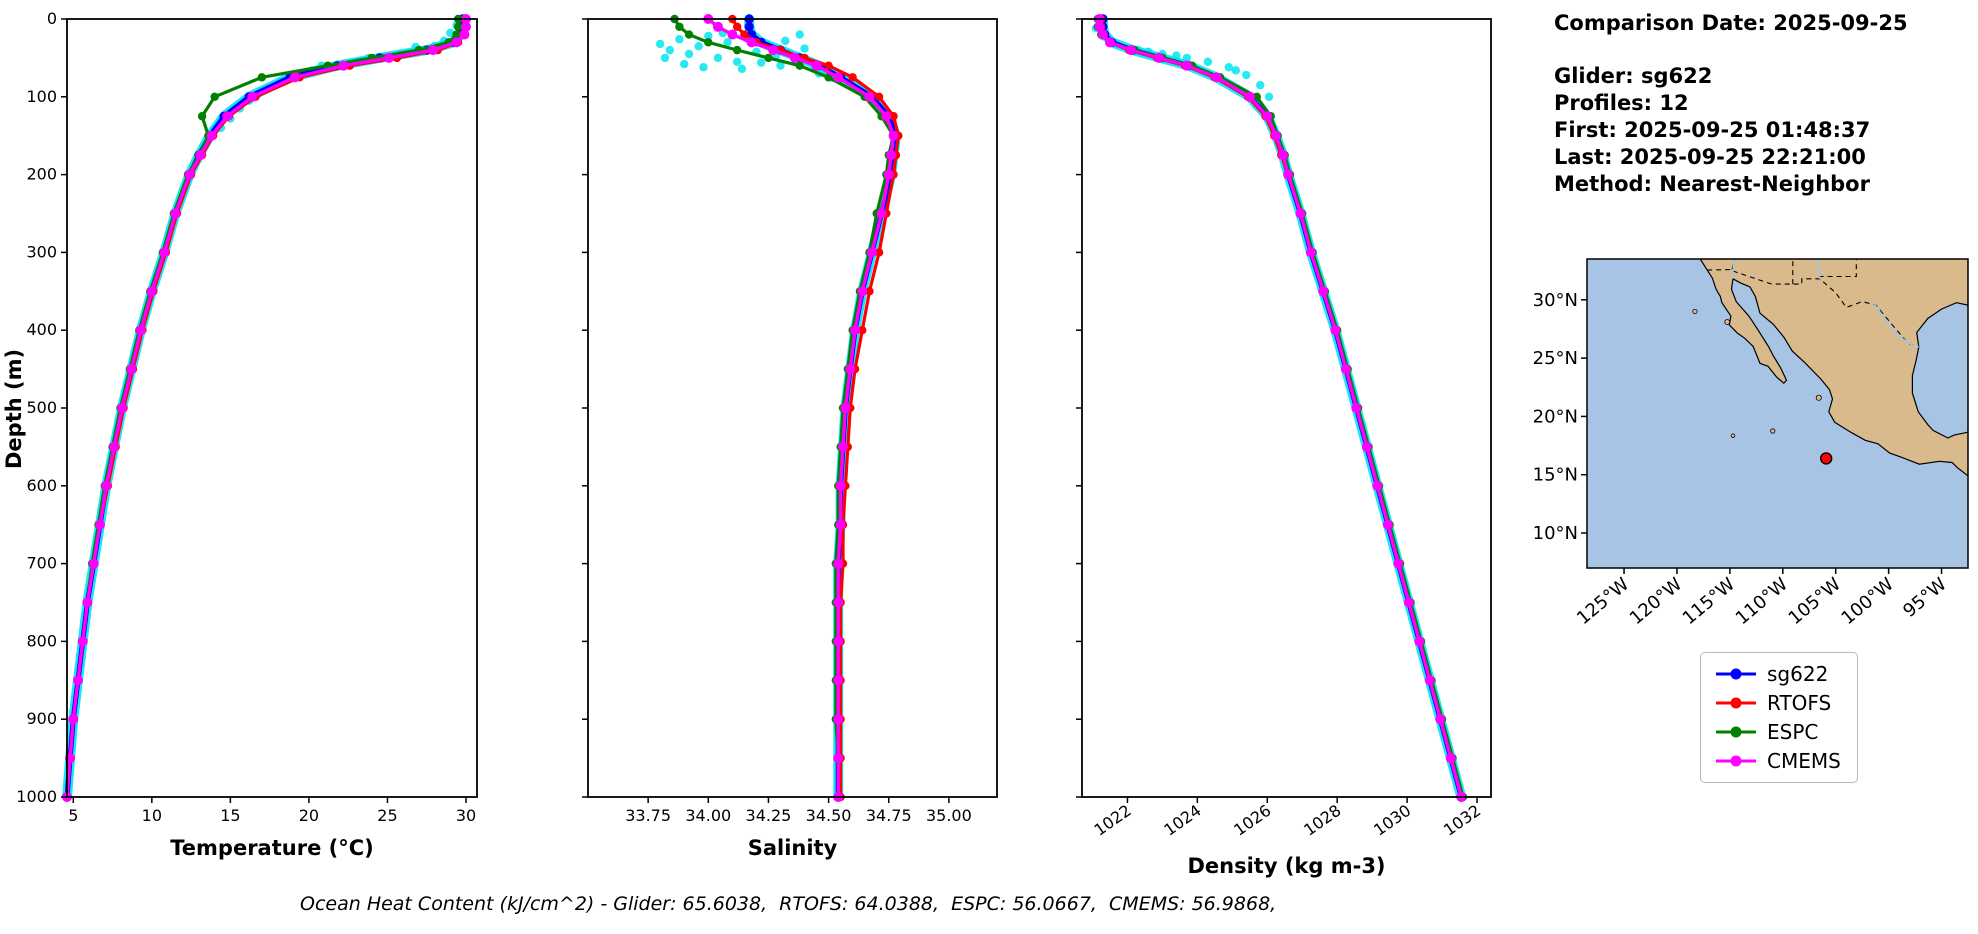 This screenshot has width=1978, height=934. Describe the element at coordinates (41, 96) in the screenshot. I see `svg-text: 100` at that location.